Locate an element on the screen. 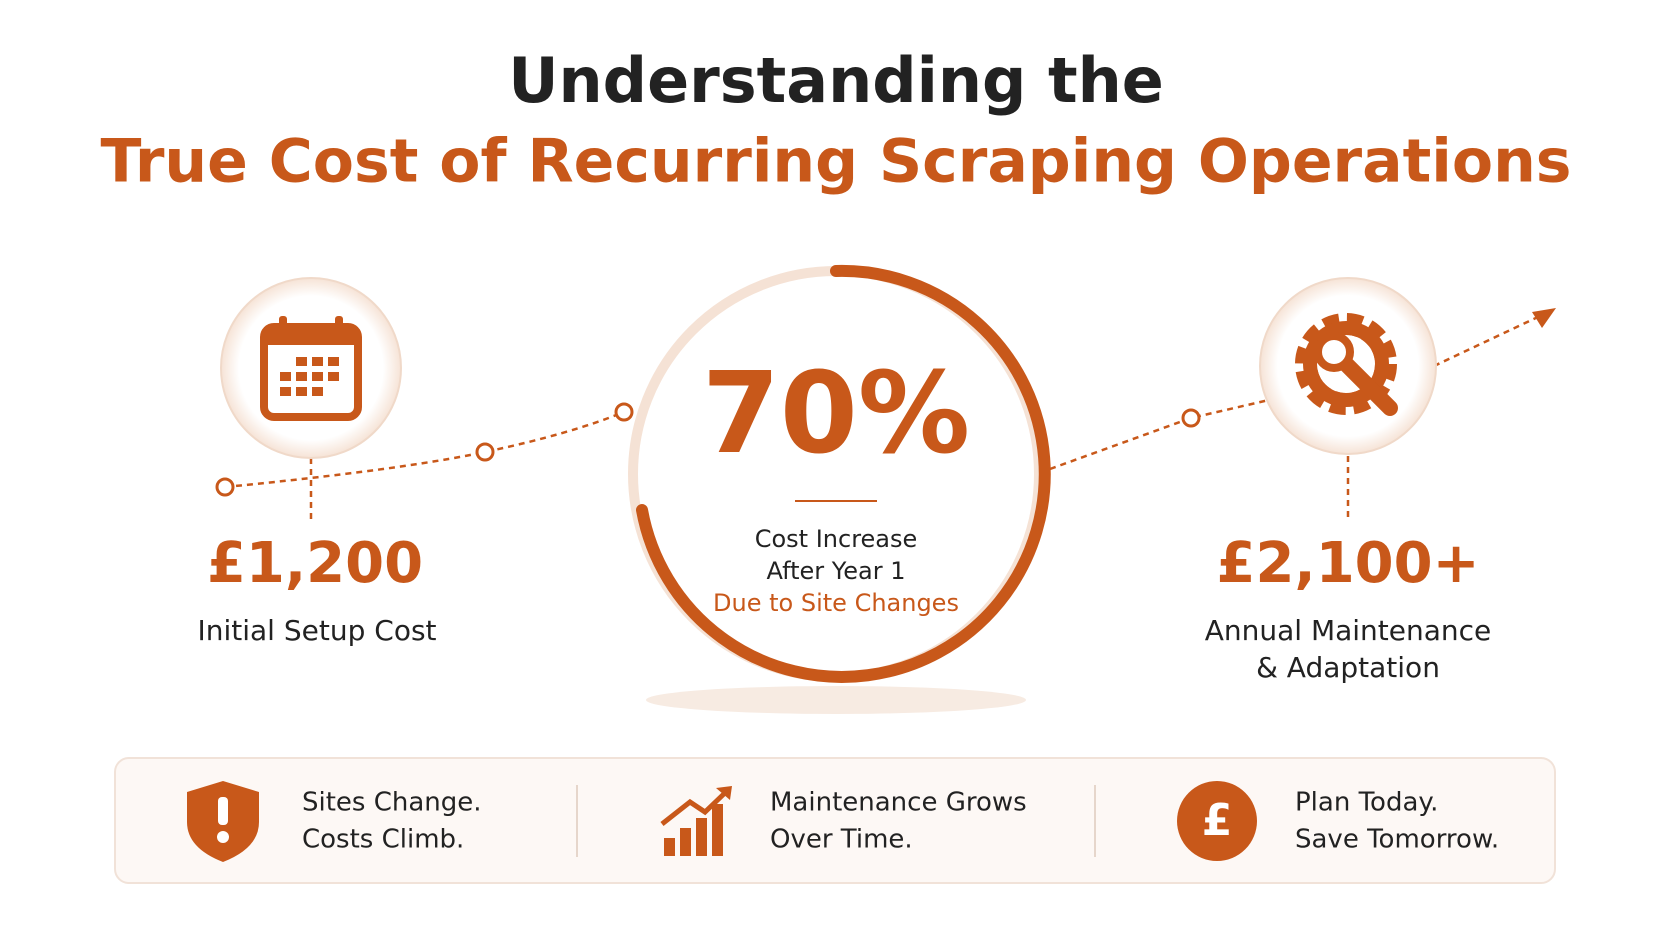 Image resolution: width=1672 pixels, height=941 pixels. footer-text: Sites Change. is located at coordinates (392, 803).